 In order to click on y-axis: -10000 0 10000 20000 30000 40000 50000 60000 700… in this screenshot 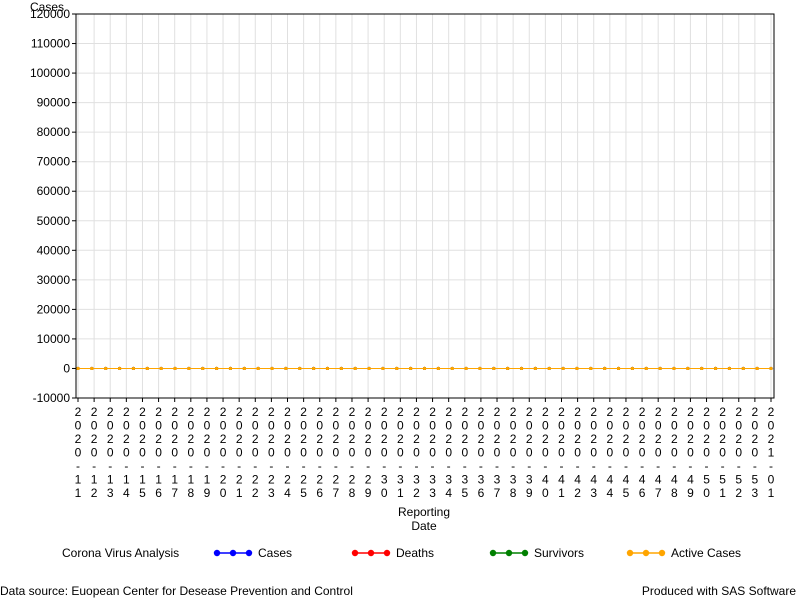, I will do `click(53, 206)`.